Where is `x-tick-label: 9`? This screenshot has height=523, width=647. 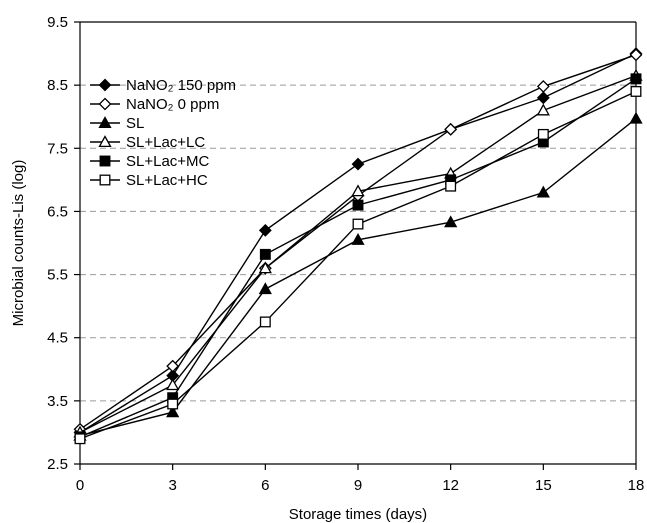
x-tick-label: 9 is located at coordinates (358, 485).